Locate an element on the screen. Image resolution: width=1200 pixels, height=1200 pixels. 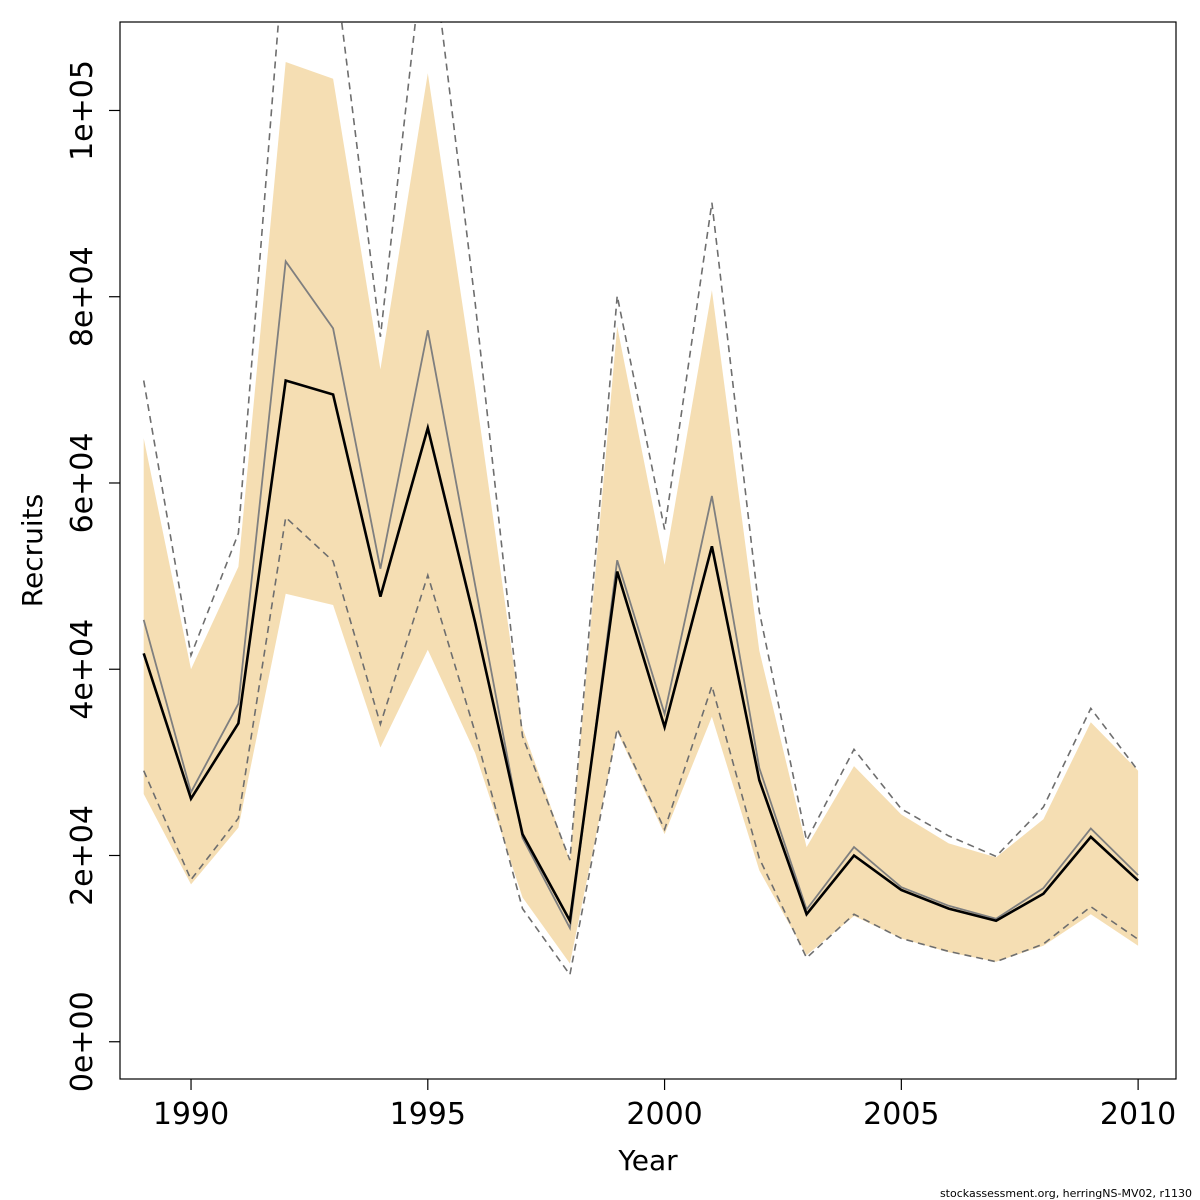
x-axis-title: Year is located at coordinates (647, 1160).